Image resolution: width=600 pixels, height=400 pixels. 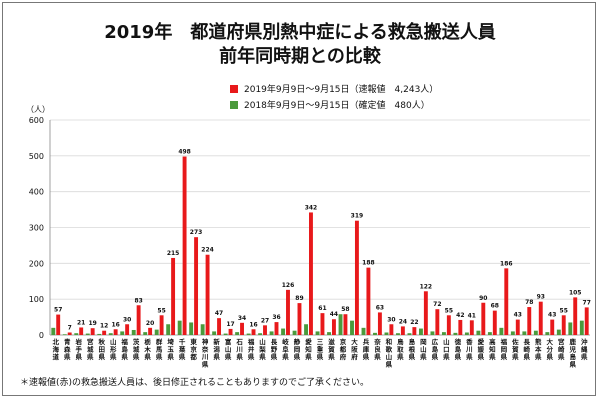 What do you see at coordinates (219, 313) in the screenshot?
I see `data-label-current: 47` at bounding box center [219, 313].